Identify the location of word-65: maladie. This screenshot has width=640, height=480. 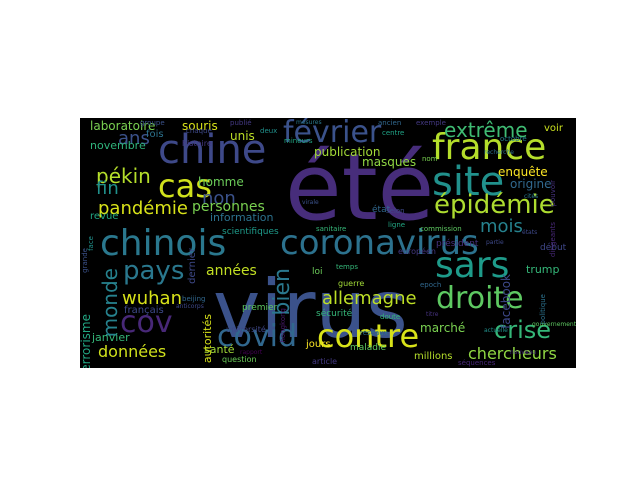
(368, 348).